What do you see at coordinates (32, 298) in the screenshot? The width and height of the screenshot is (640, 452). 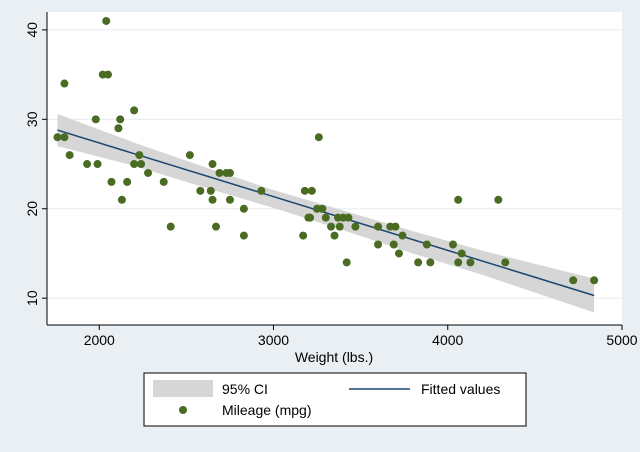 I see `y-tick-label-10: 10` at bounding box center [32, 298].